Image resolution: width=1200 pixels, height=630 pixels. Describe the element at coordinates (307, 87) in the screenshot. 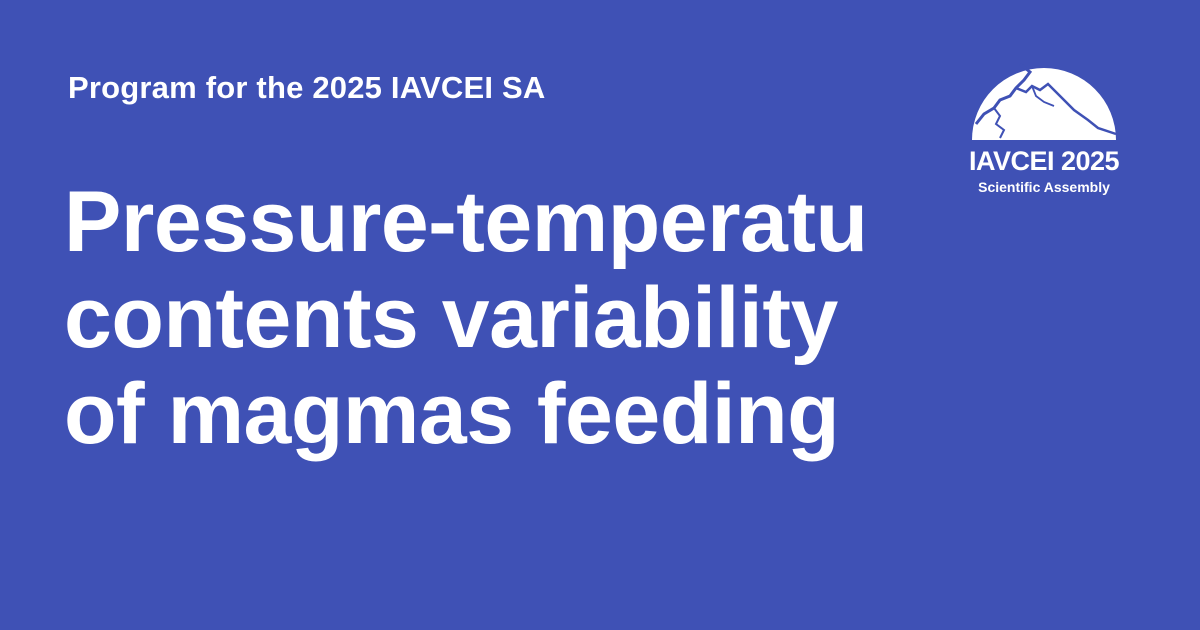

I see `program-subtitle: Program for the 2025 IAVCEI SA` at that location.